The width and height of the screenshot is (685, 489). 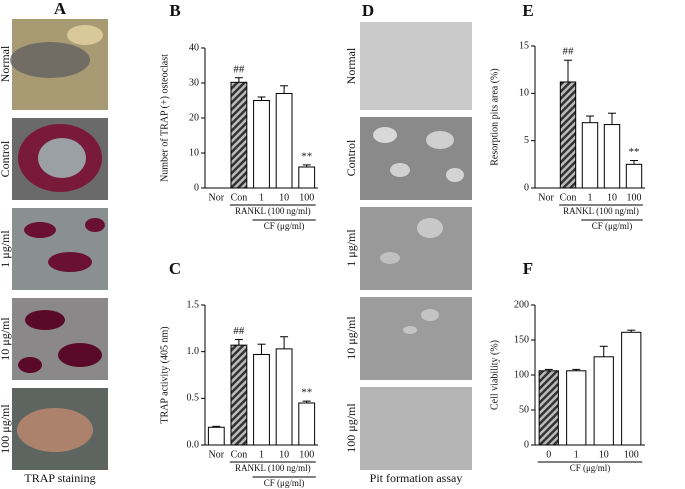 I want to click on y-tick-label: 1.0, so click(x=193, y=351).